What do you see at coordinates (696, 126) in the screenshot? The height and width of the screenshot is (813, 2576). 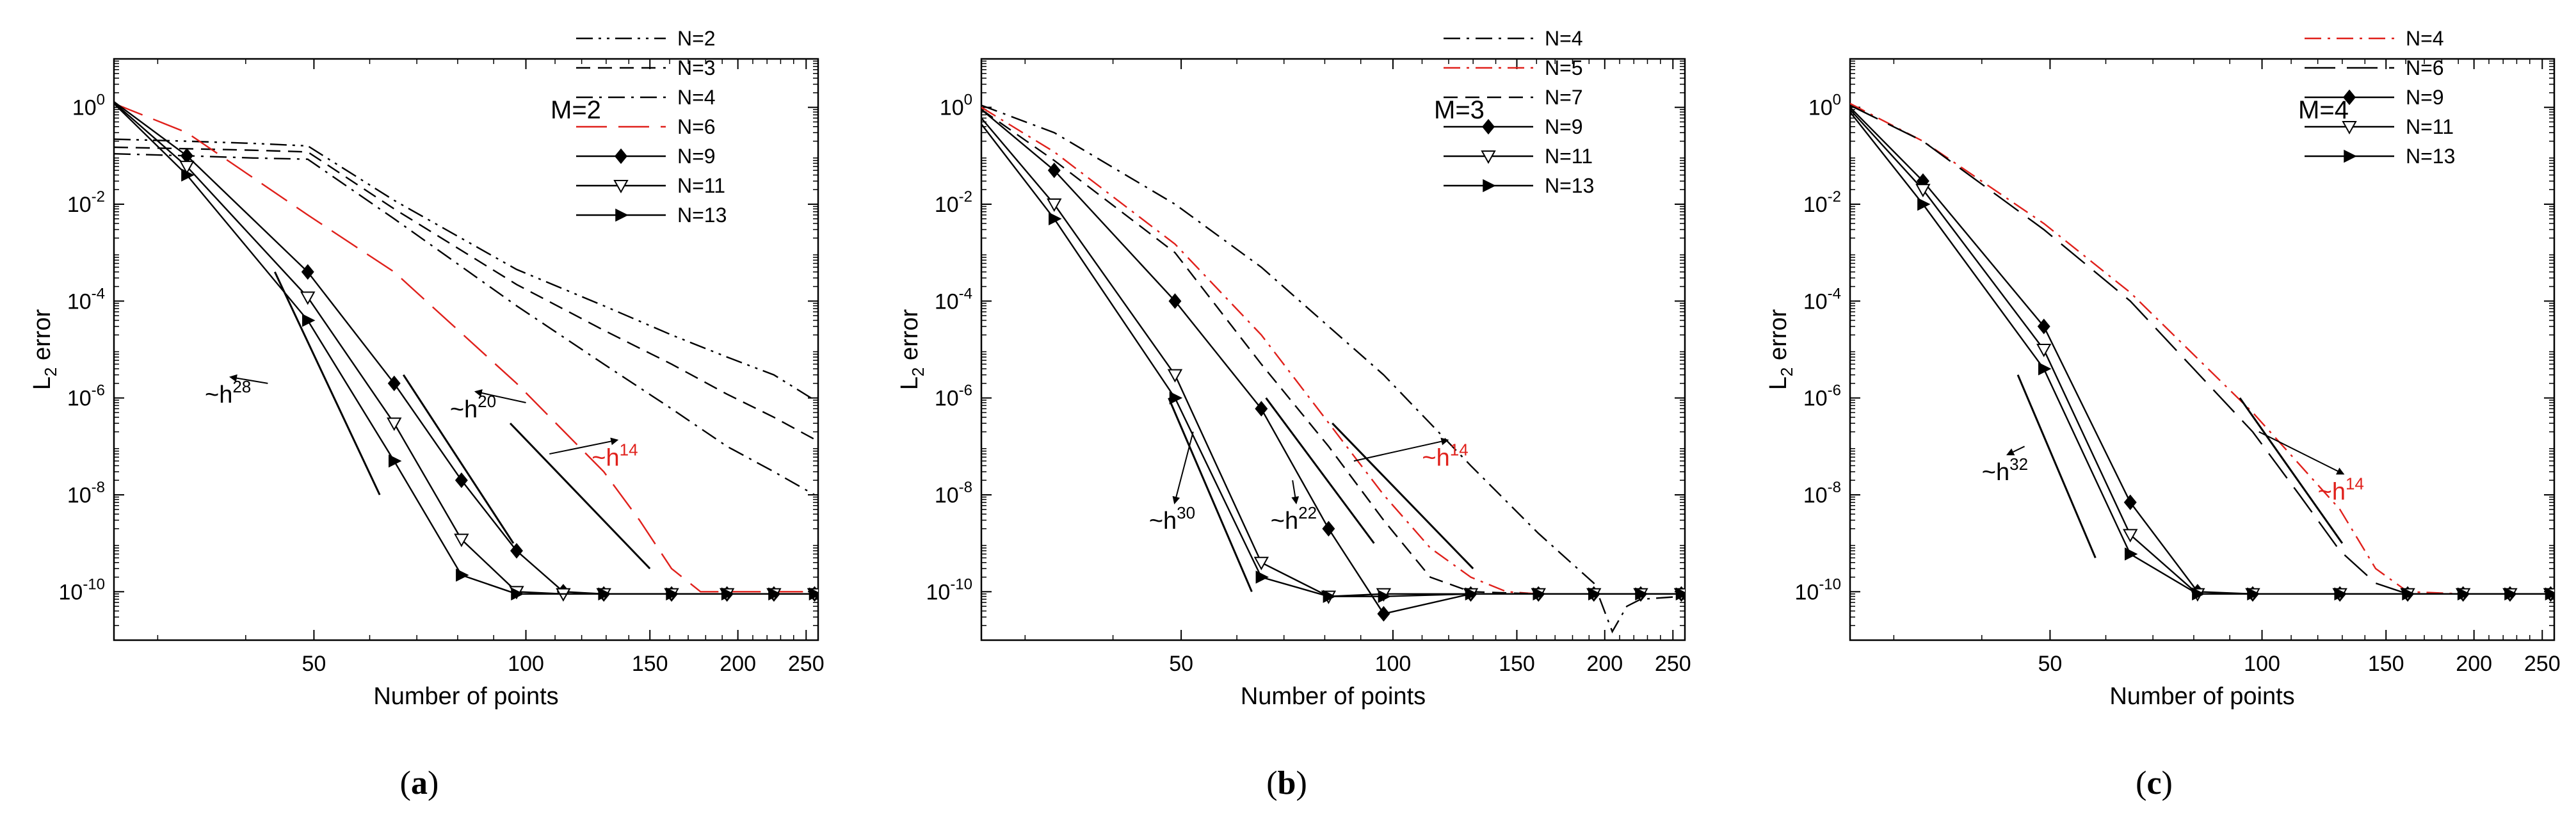 I see `legend-label: N=6` at bounding box center [696, 126].